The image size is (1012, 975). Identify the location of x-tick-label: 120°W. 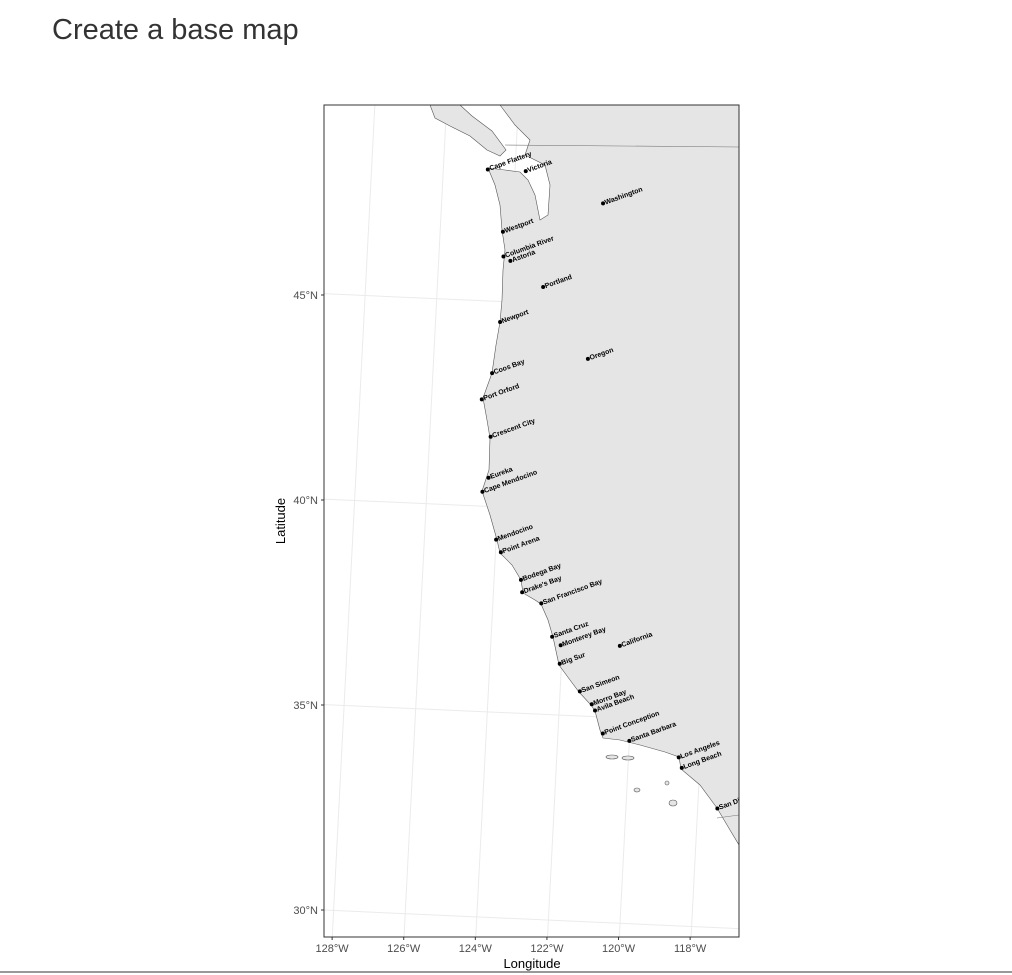
(619, 949).